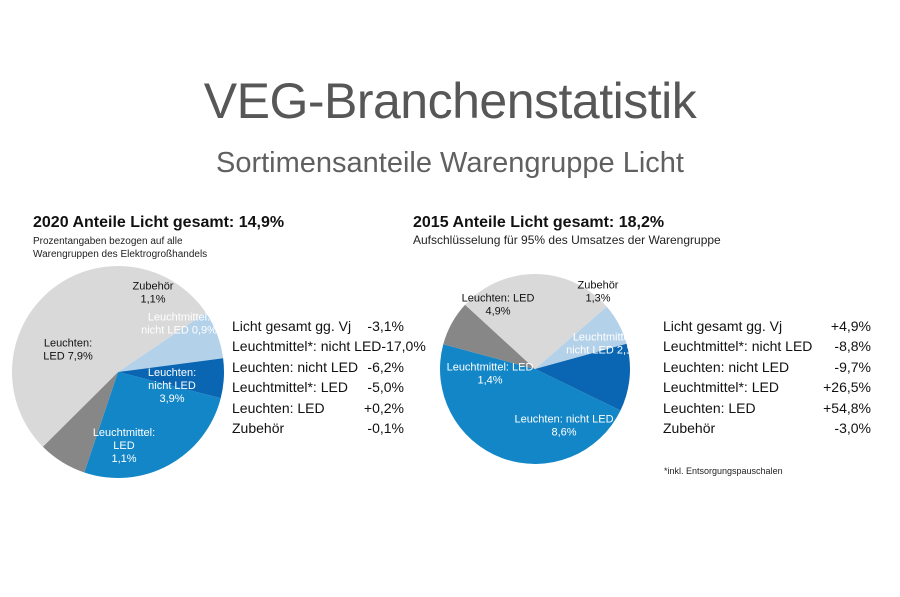 The width and height of the screenshot is (900, 597). Describe the element at coordinates (450, 101) in the screenshot. I see `page-title: VEG-Branchenstatistik` at that location.